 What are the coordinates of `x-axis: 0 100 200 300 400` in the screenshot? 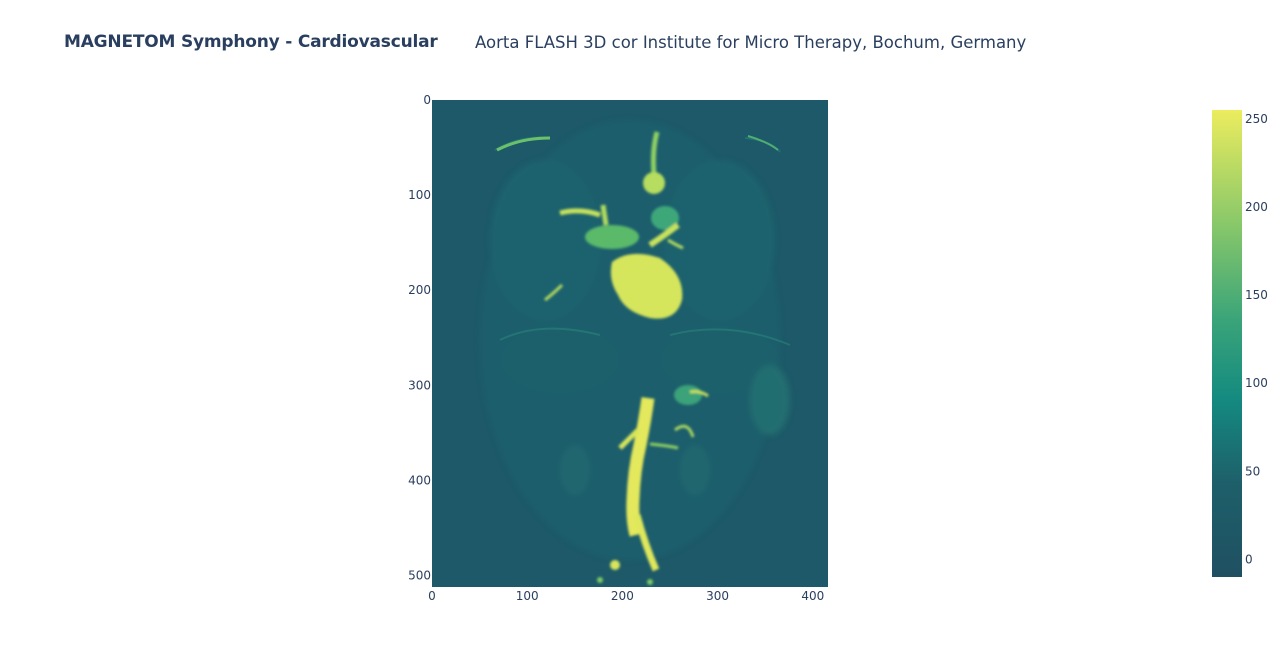 It's located at (626, 596).